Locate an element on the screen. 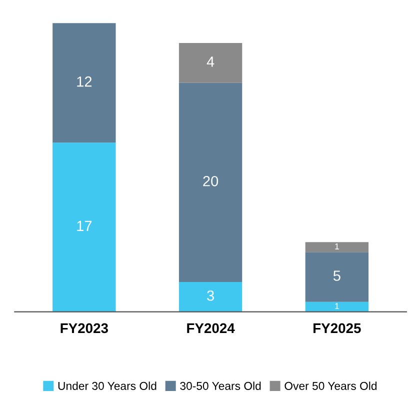 The height and width of the screenshot is (413, 419). legend-label: Over 50 Years Old is located at coordinates (330, 386).